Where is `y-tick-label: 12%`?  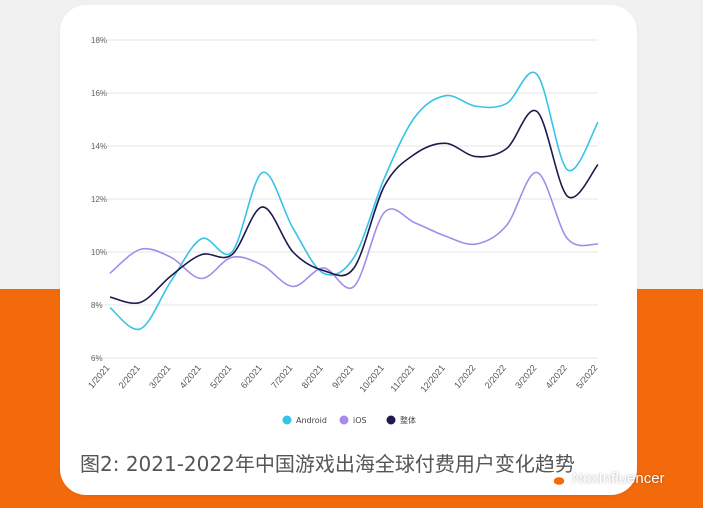 y-tick-label: 12% is located at coordinates (99, 199).